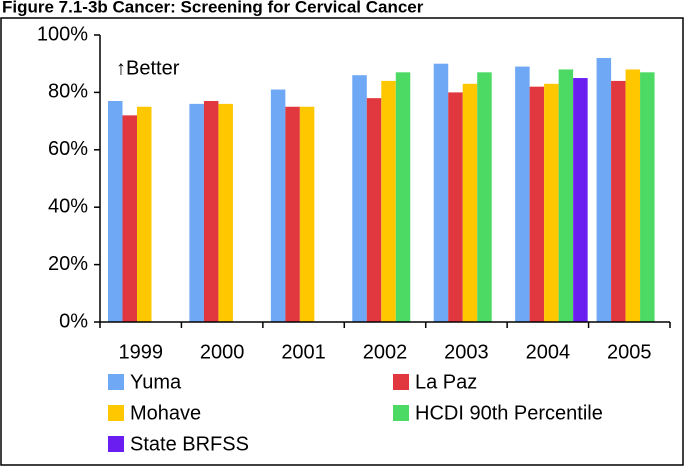  Describe the element at coordinates (165, 413) in the screenshot. I see `legend-label: Mohave` at that location.